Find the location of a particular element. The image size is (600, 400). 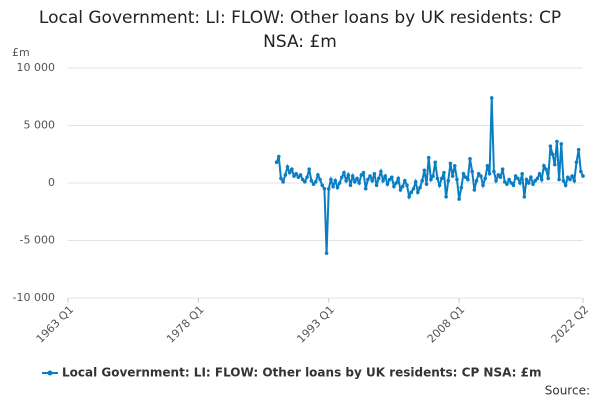

source: Source: is located at coordinates (567, 391).